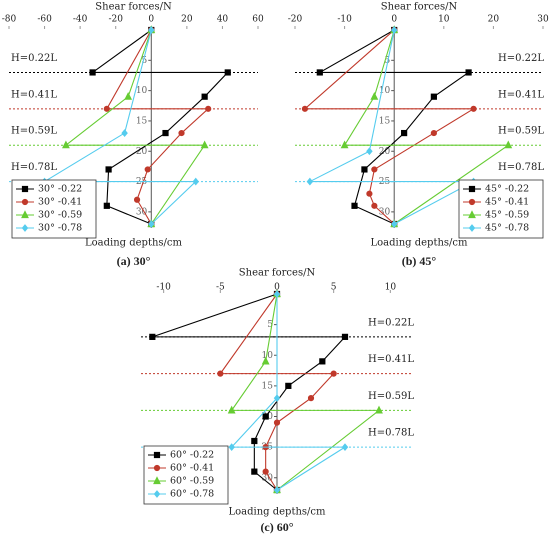 The width and height of the screenshot is (550, 534). What do you see at coordinates (507, 215) in the screenshot?
I see `legend-label: 45° -0.59` at bounding box center [507, 215].